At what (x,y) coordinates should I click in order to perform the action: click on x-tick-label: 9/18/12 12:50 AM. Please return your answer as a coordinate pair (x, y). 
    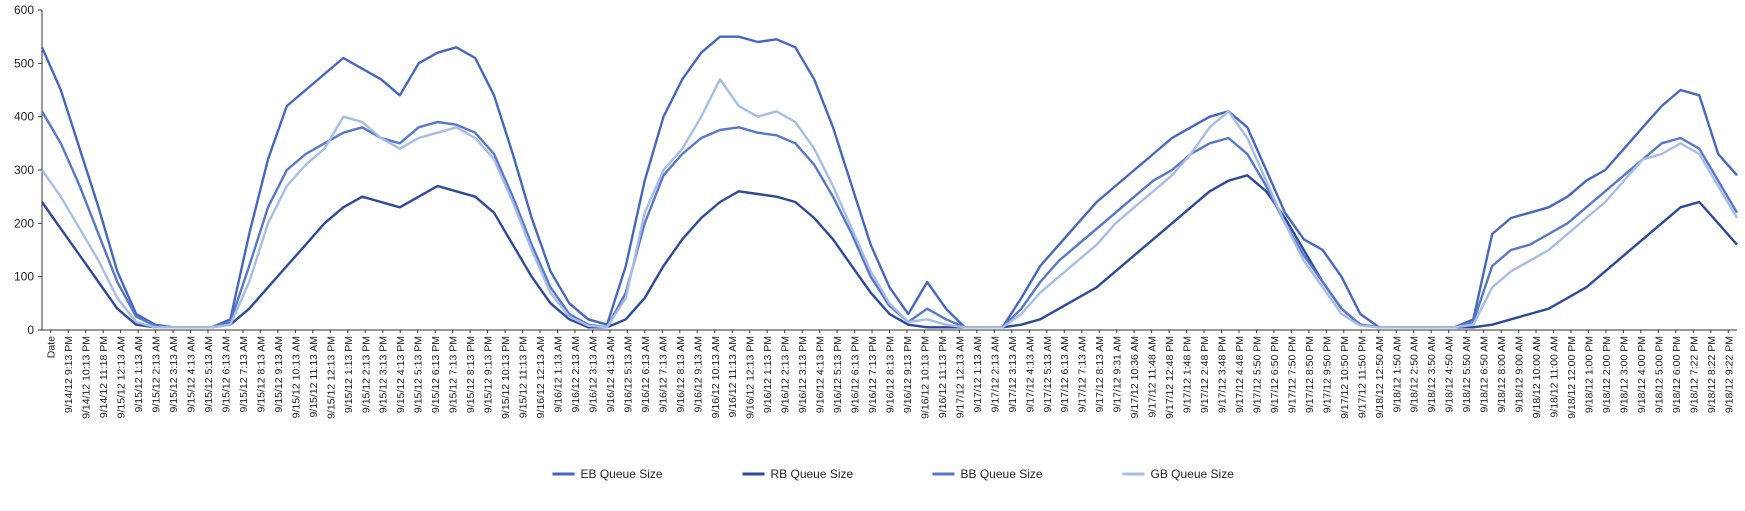
    Looking at the image, I should click on (1380, 377).